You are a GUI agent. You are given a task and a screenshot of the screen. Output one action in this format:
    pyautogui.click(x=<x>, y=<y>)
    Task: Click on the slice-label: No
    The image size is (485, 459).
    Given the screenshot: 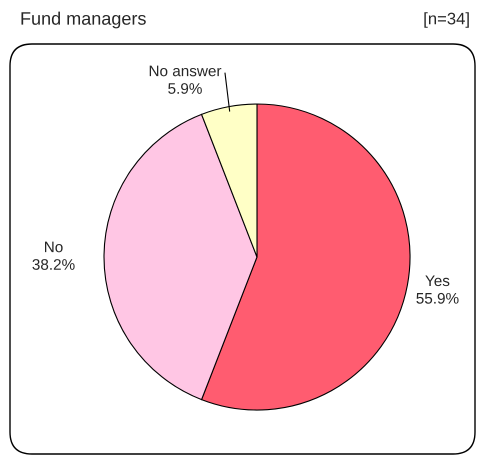 What is the action you would take?
    pyautogui.click(x=54, y=247)
    